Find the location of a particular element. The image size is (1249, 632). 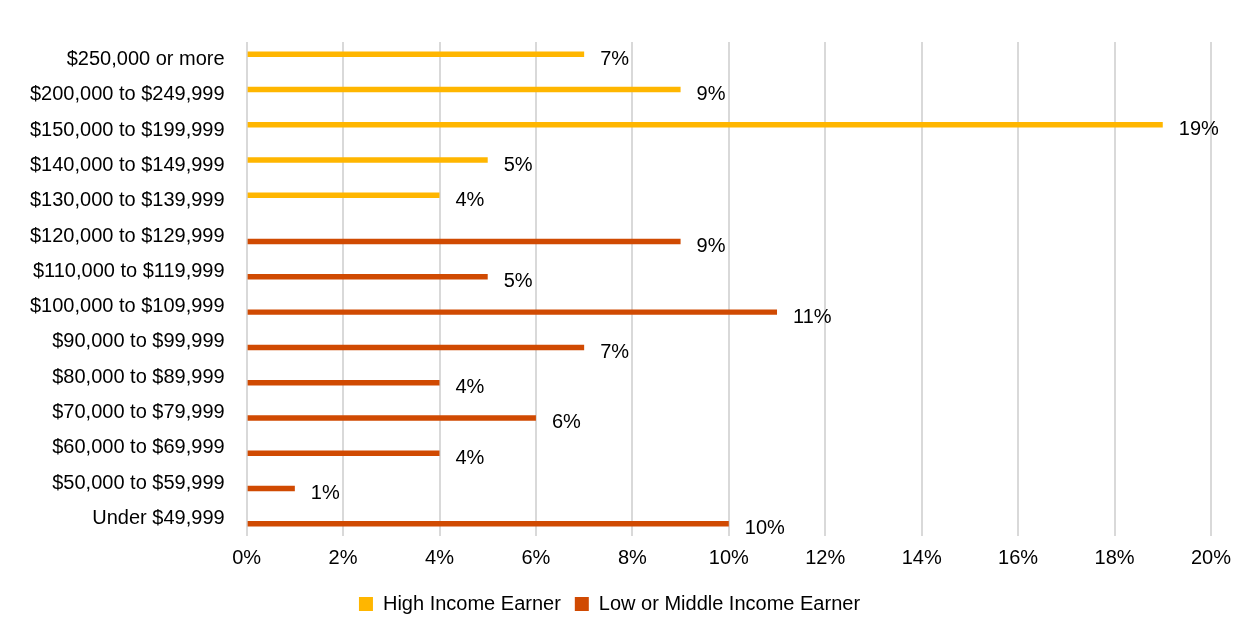

x-tick-label: 8% is located at coordinates (632, 556).